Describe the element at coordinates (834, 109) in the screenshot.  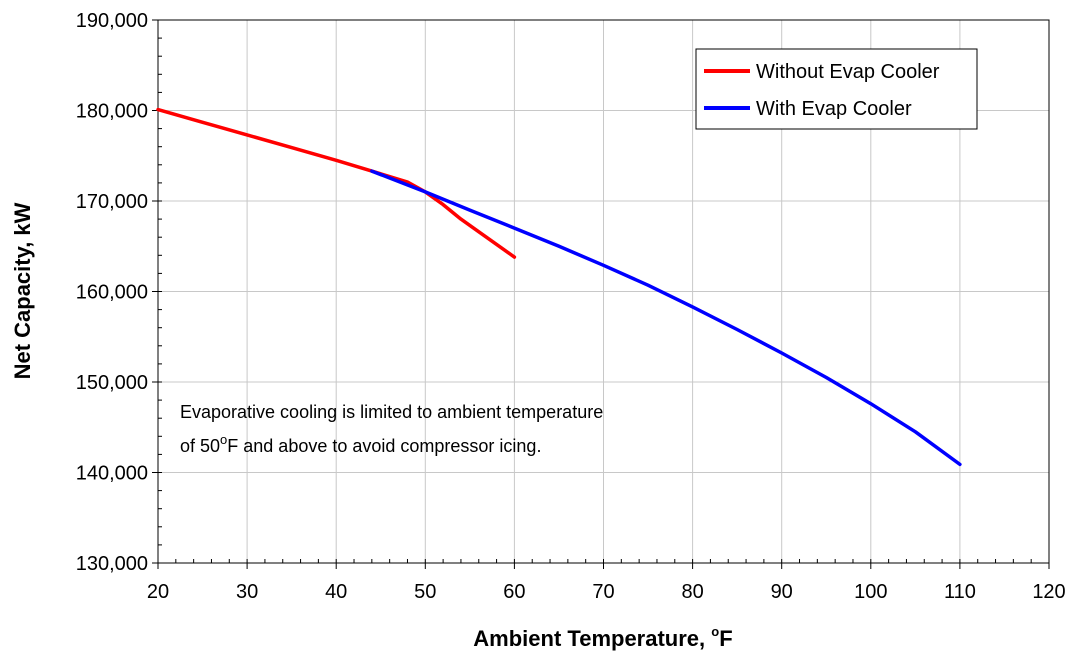
I see `legend-label-with-evap: With Evap Cooler` at that location.